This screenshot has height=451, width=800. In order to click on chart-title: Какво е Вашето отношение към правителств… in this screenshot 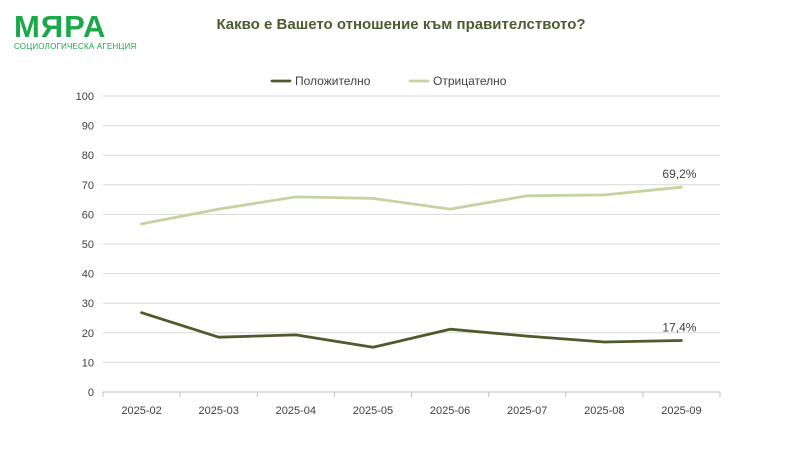, I will do `click(401, 24)`.